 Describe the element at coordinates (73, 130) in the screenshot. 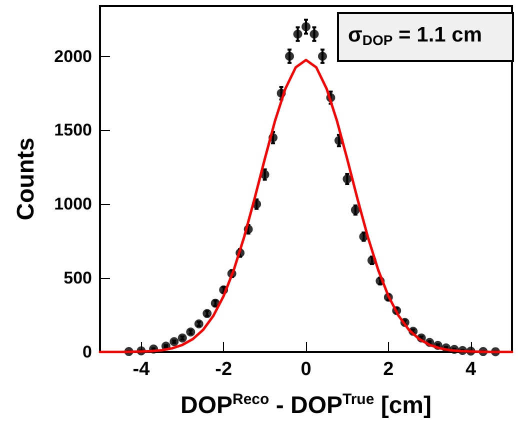

I see `y-tick-label: 1500` at that location.